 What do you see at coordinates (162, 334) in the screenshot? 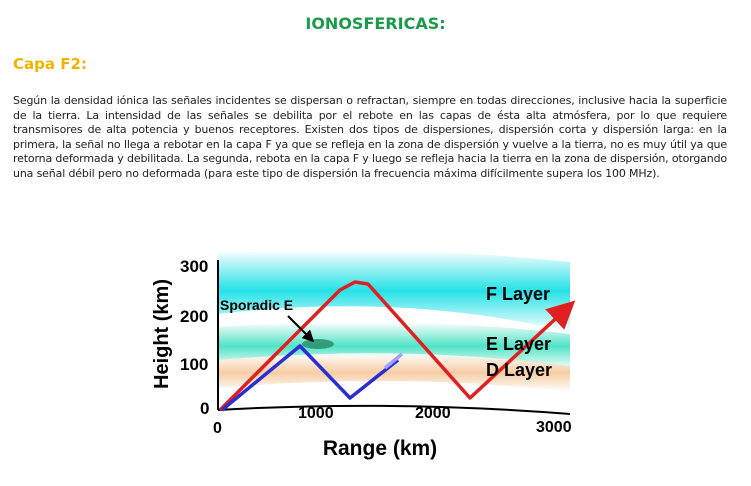
I see `y-axis-label: Height (km)` at bounding box center [162, 334].